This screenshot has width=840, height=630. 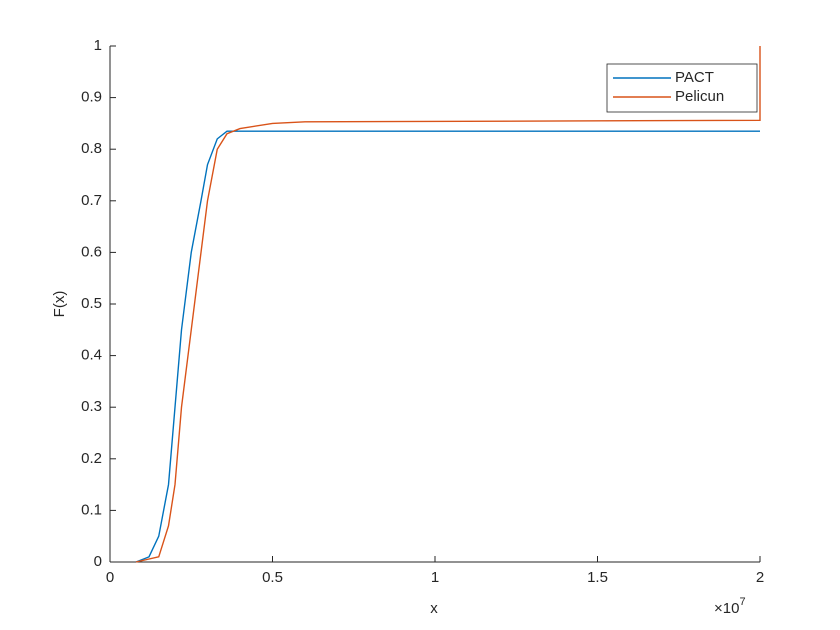 What do you see at coordinates (98, 561) in the screenshot?
I see `y-tick-label: 0` at bounding box center [98, 561].